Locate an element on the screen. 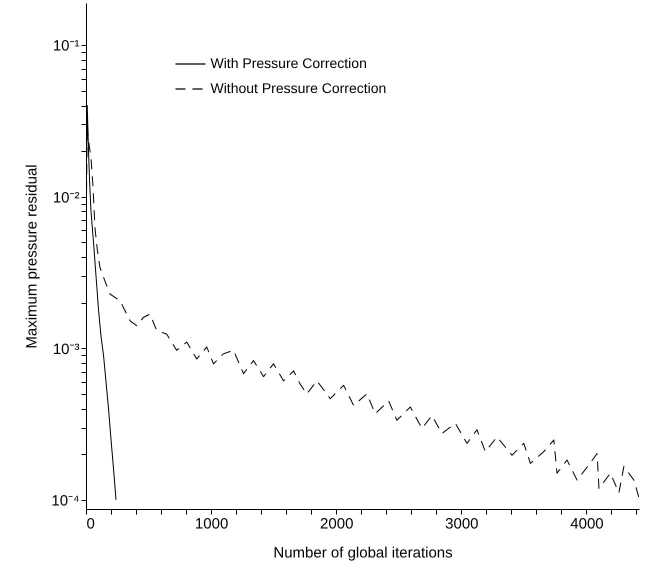 The height and width of the screenshot is (566, 661). x-tick-label: 3000 is located at coordinates (462, 524).